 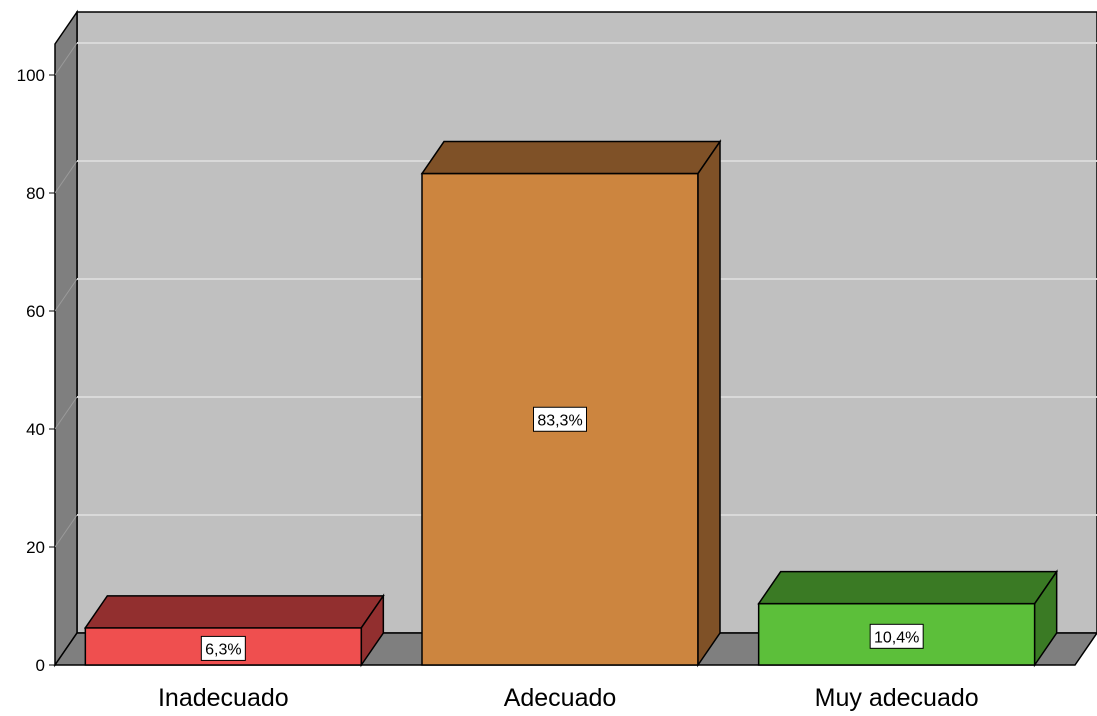 What do you see at coordinates (35, 193) in the screenshot?
I see `y-tick-label: 80` at bounding box center [35, 193].